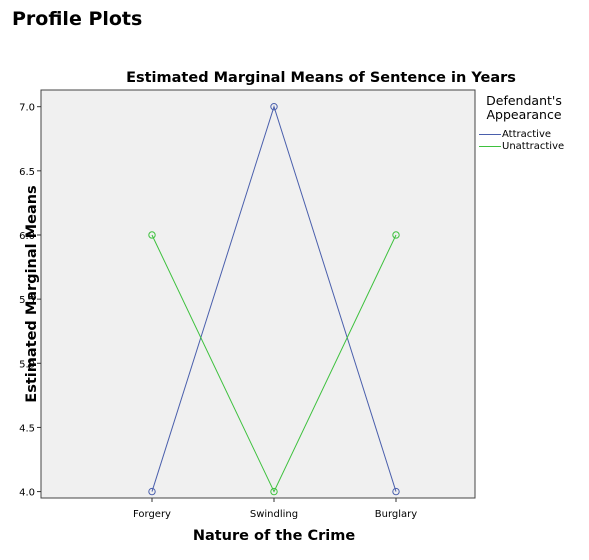 The image size is (589, 560). I want to click on x-axis: Forgery Swindling Burglary, so click(275, 509).